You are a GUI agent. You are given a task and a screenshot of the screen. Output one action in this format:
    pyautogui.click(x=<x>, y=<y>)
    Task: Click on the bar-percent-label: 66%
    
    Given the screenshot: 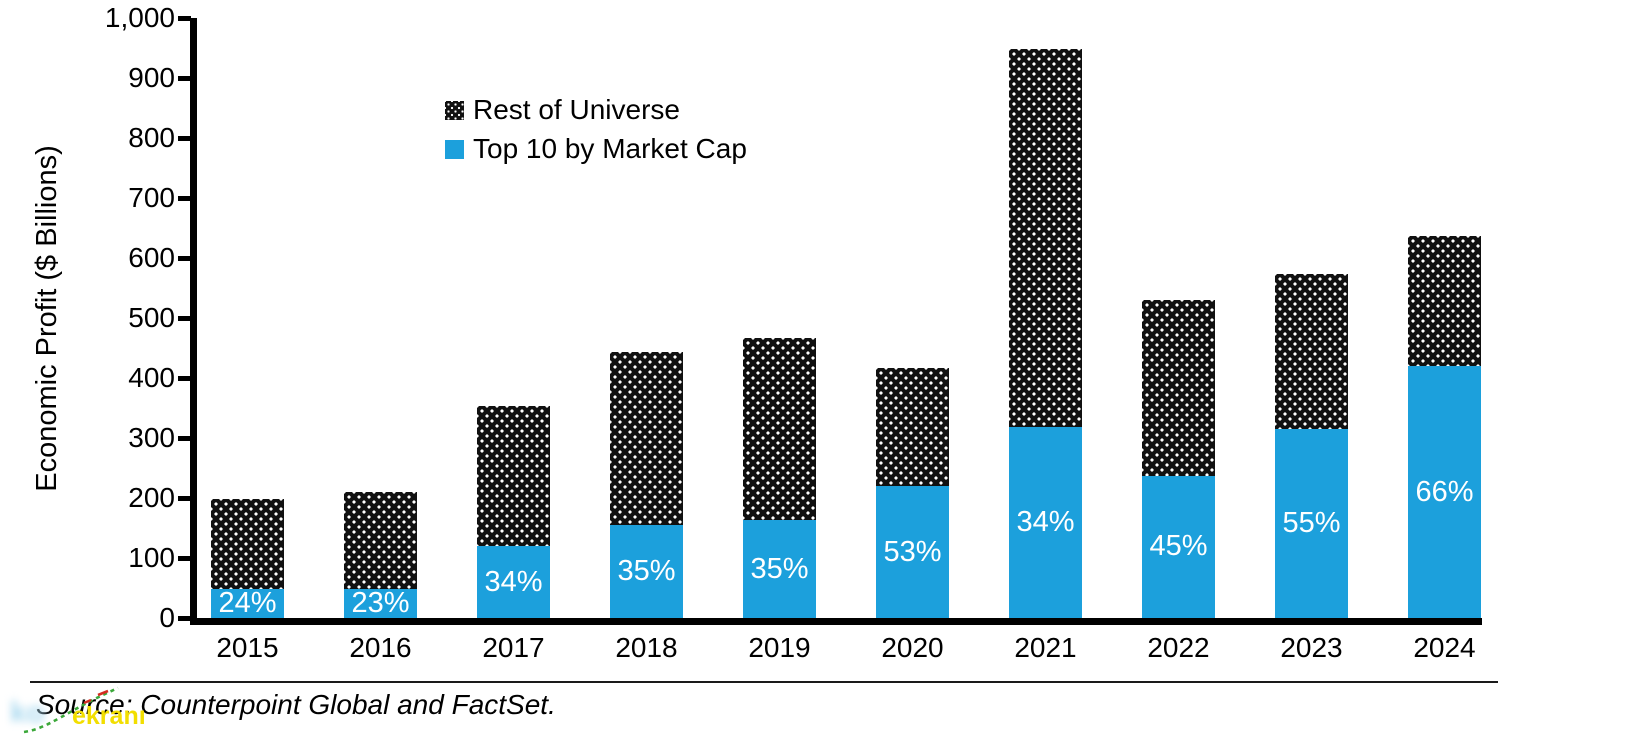 What is the action you would take?
    pyautogui.click(x=1444, y=491)
    